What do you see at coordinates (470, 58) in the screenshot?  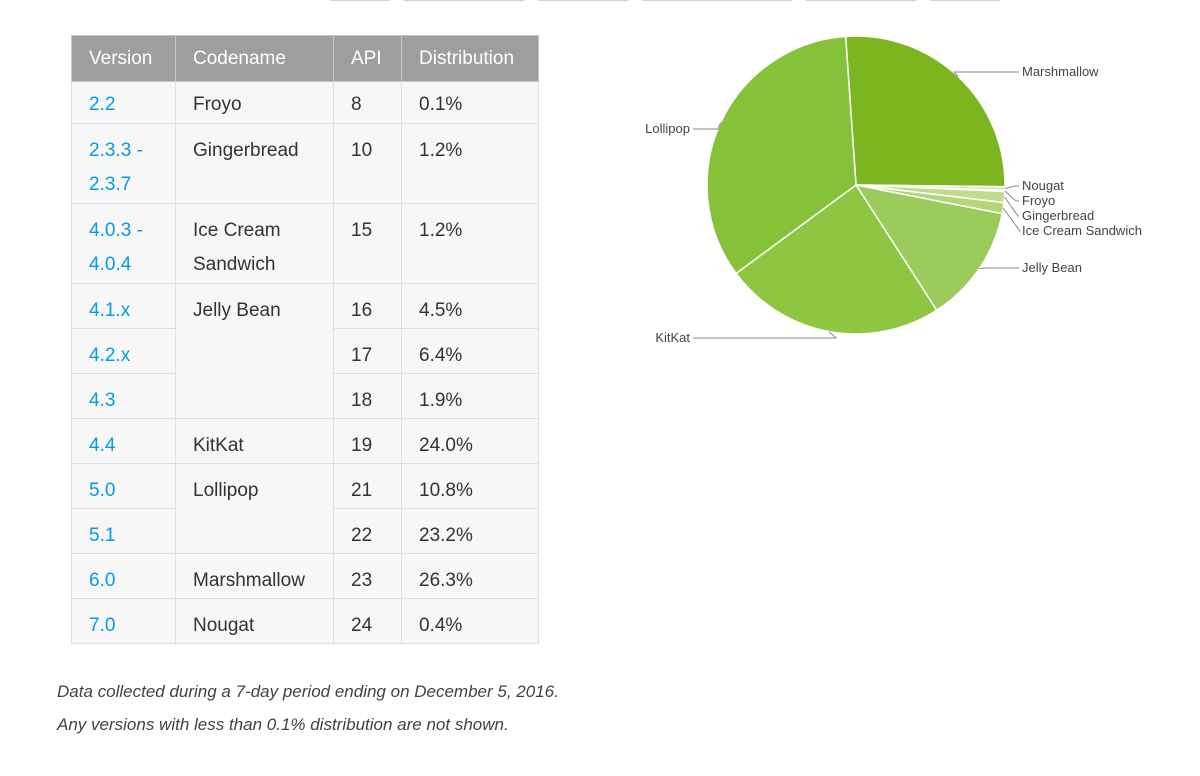 I see `header-distribution: Distribution` at bounding box center [470, 58].